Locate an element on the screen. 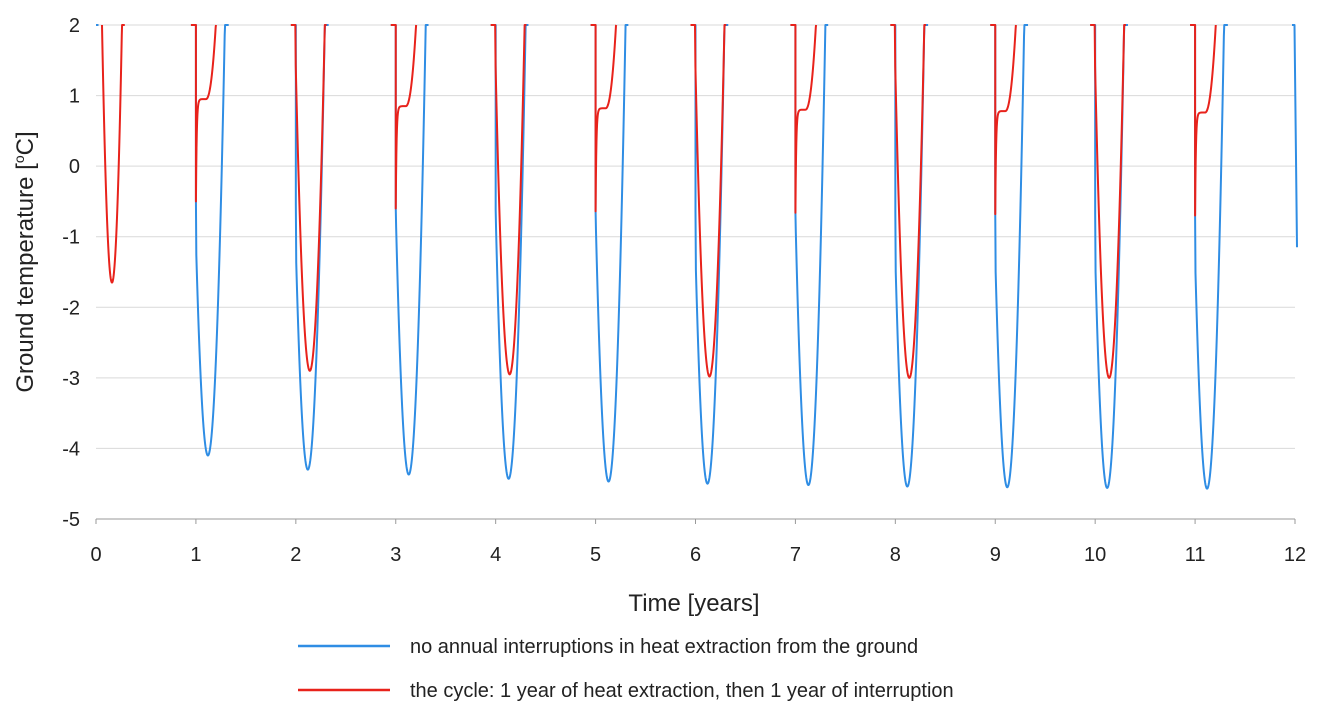 The width and height of the screenshot is (1329, 721). y-tick-label: -1 is located at coordinates (71, 238).